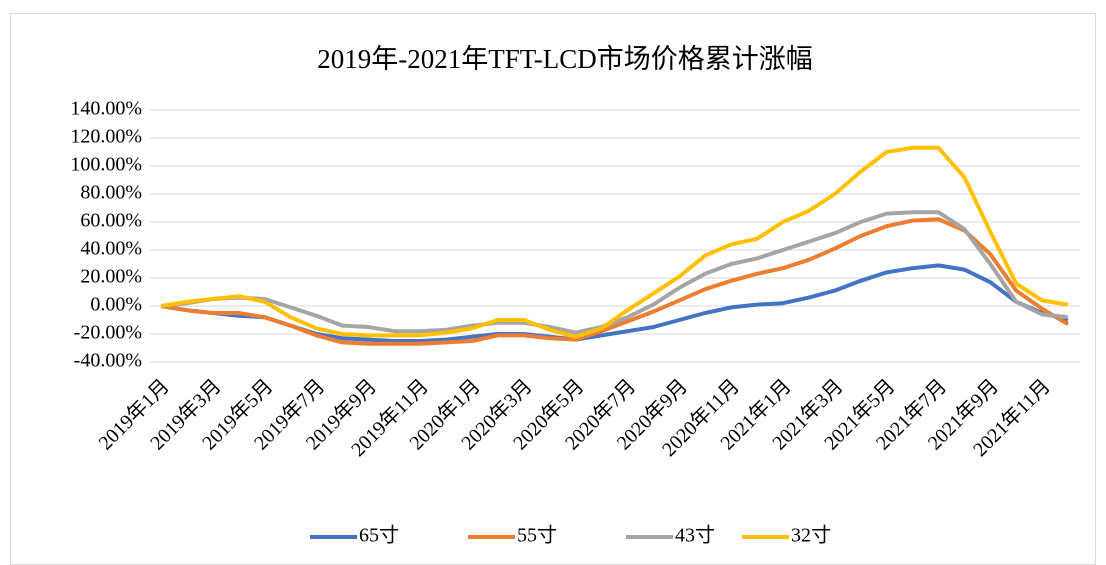  What do you see at coordinates (111, 221) in the screenshot?
I see `y-tick-label: 60.00%` at bounding box center [111, 221].